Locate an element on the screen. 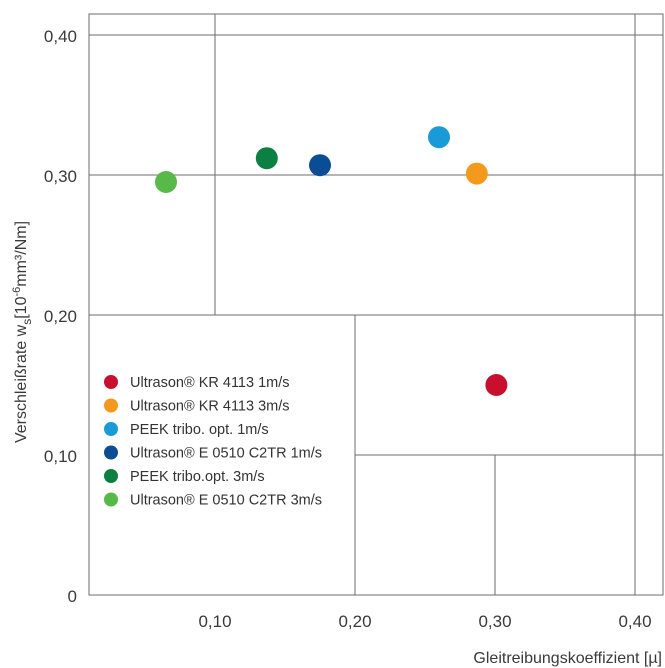  legend-entry-label: Ultrason® KR 4113 3m/s is located at coordinates (210, 407).